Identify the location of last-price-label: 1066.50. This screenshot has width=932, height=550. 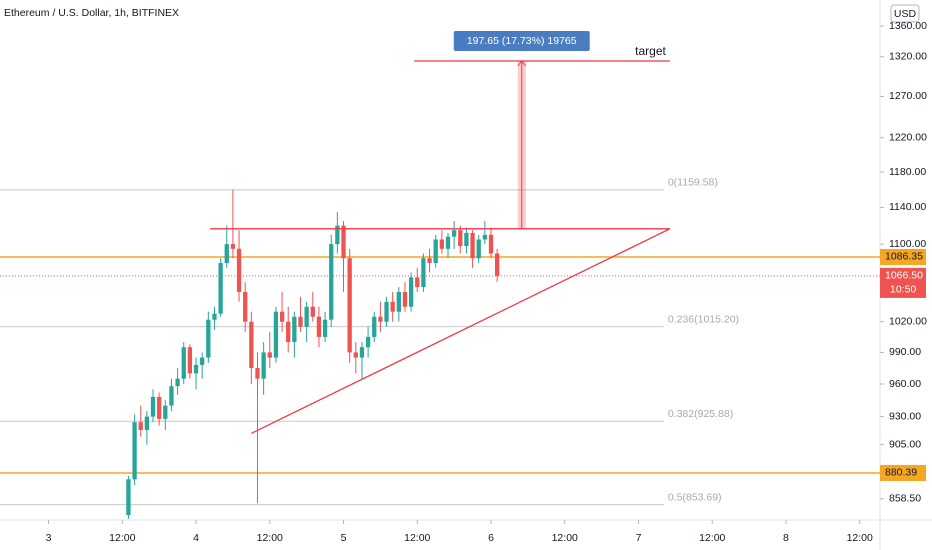
(904, 276).